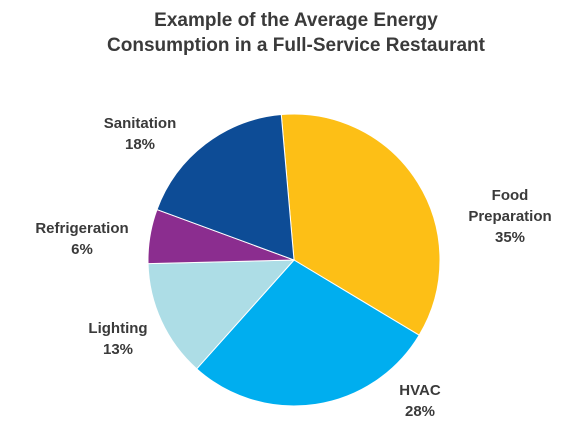  What do you see at coordinates (140, 144) in the screenshot?
I see `slice-value-label-sanitation: 18%` at bounding box center [140, 144].